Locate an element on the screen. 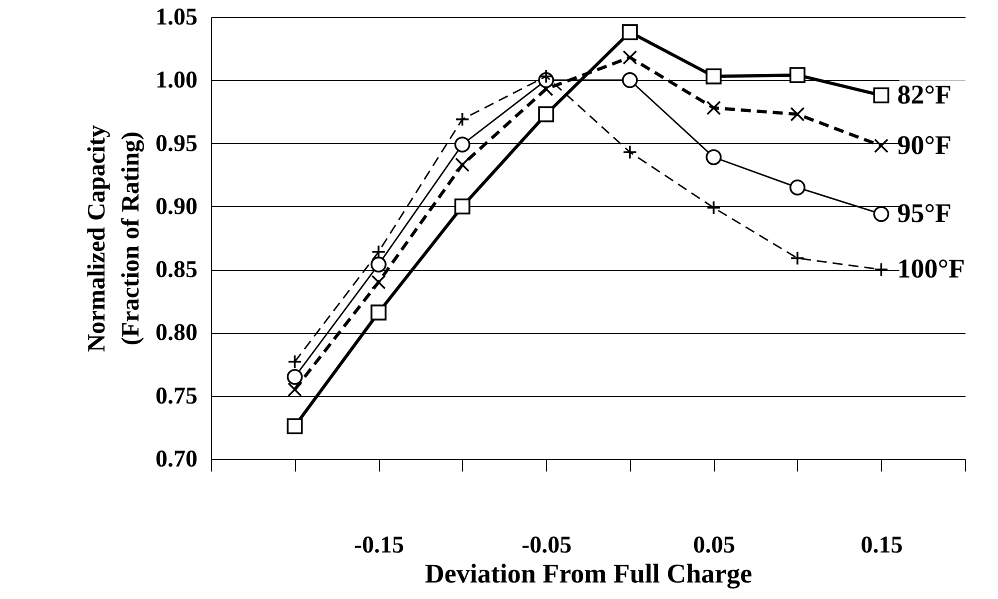  y-tick-label: 0.95 is located at coordinates (177, 143).